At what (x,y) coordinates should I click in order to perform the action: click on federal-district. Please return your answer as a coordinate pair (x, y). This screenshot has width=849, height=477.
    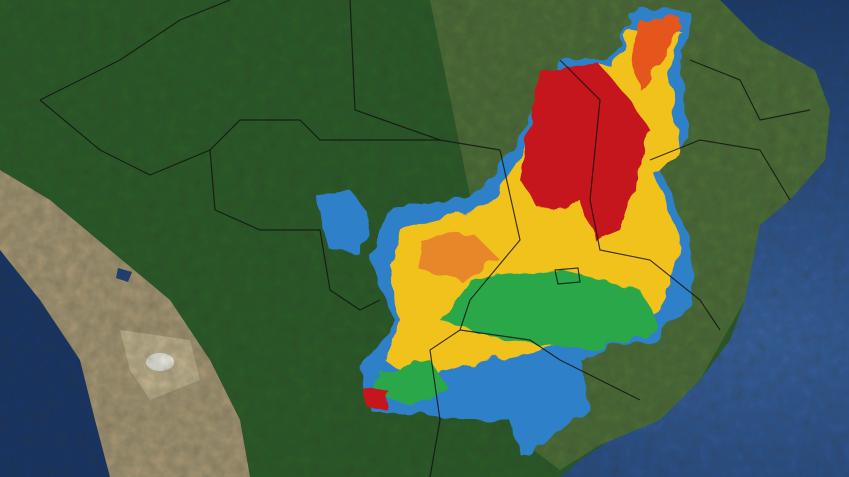
    Looking at the image, I should click on (567, 276).